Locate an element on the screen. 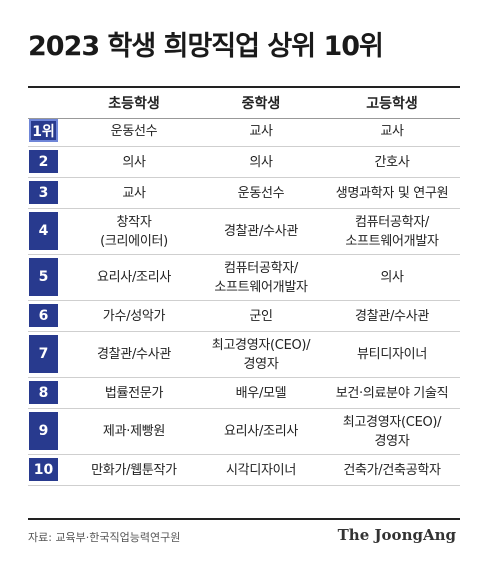 The height and width of the screenshot is (563, 480). column-header-middle: 중학생 is located at coordinates (261, 104).